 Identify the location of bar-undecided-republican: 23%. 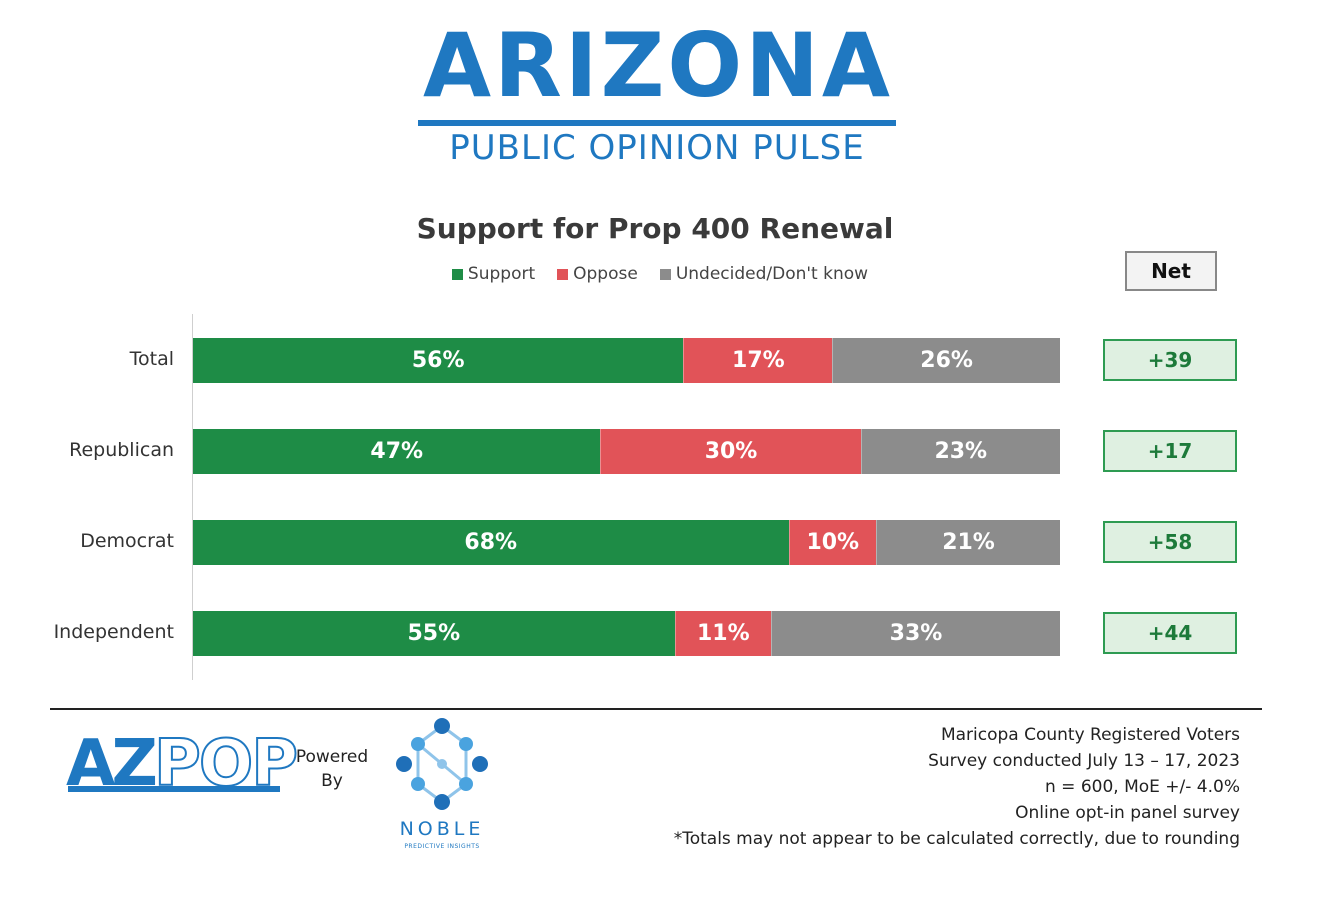
(960, 451).